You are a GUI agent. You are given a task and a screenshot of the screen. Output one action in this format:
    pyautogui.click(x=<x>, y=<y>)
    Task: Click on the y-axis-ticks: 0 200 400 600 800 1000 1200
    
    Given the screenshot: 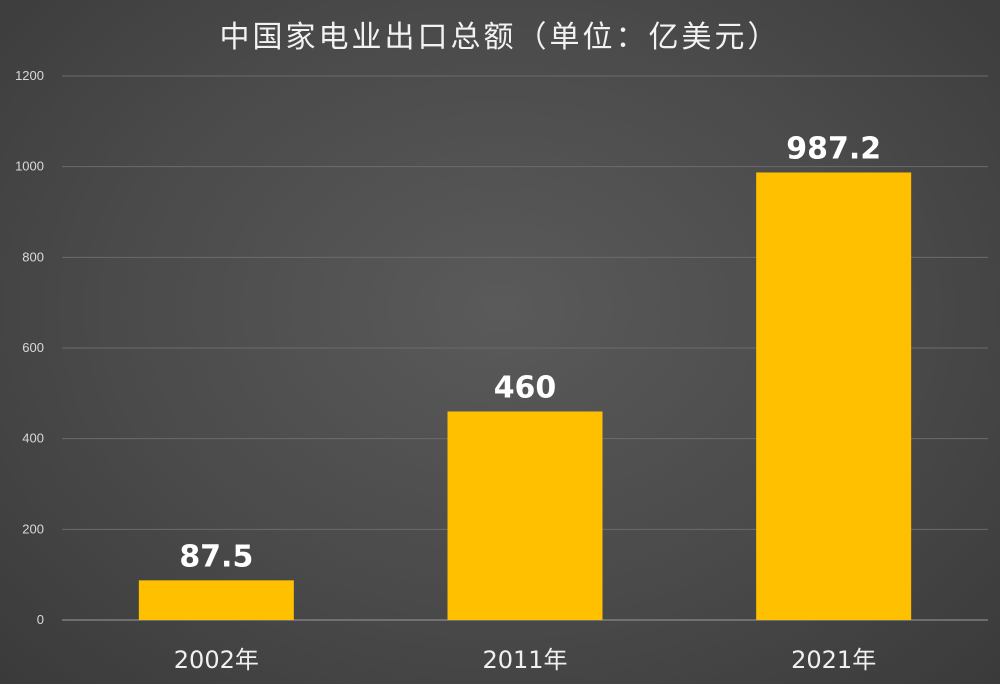 What is the action you would take?
    pyautogui.click(x=29, y=347)
    